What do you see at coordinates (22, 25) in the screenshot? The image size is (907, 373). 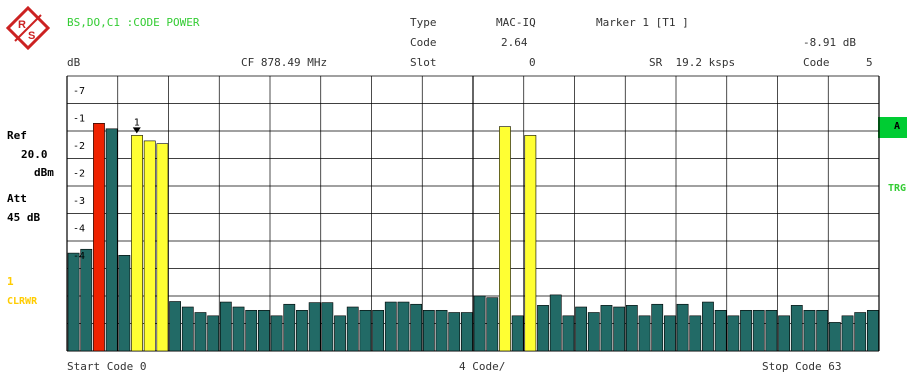 I see `svg-text: R` at bounding box center [22, 25].